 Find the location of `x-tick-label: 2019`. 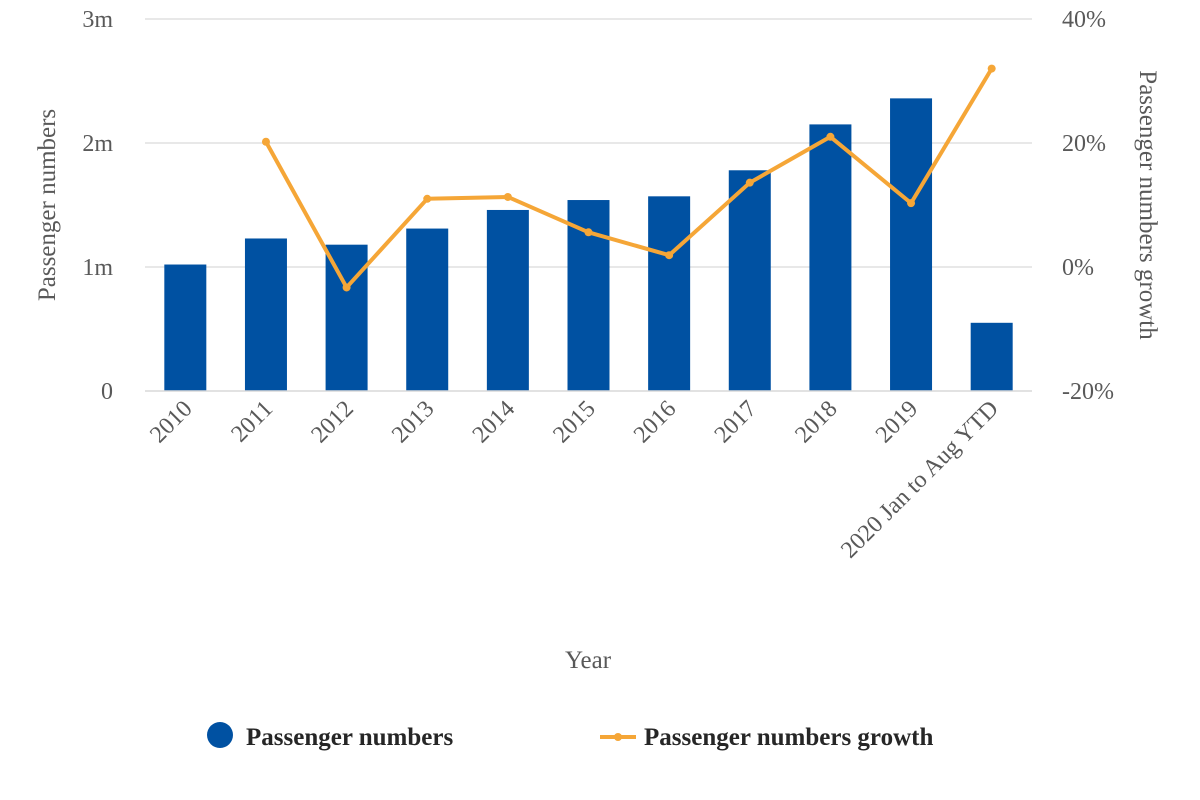

x-tick-label: 2019 is located at coordinates (897, 422).